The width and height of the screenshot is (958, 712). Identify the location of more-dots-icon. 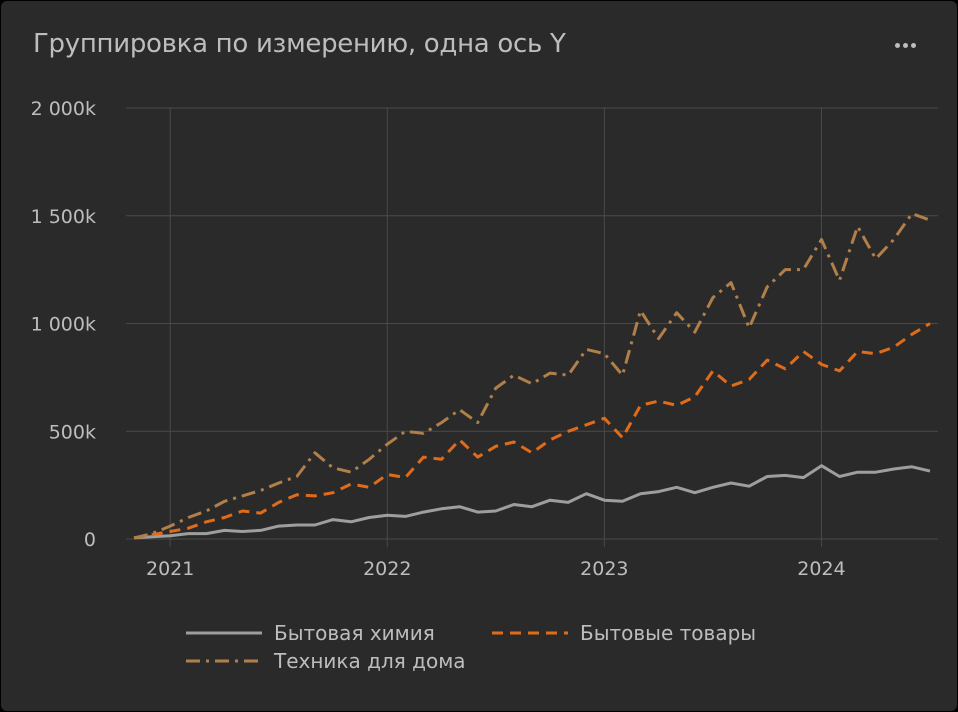
(907, 45).